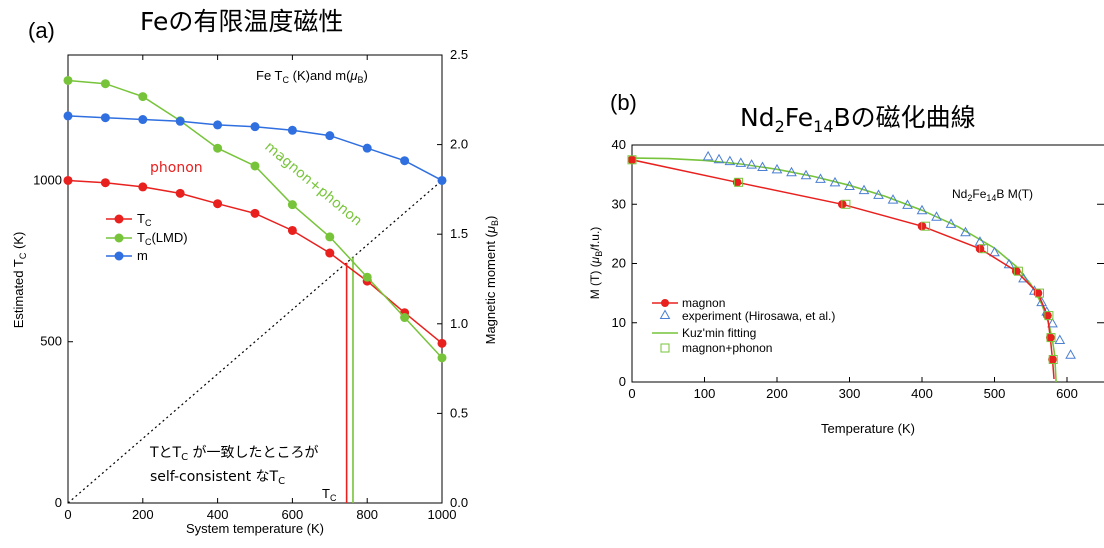 The image size is (1104, 548). Describe the element at coordinates (51, 341) in the screenshot. I see `y-tick-label-left-a: 500` at that location.